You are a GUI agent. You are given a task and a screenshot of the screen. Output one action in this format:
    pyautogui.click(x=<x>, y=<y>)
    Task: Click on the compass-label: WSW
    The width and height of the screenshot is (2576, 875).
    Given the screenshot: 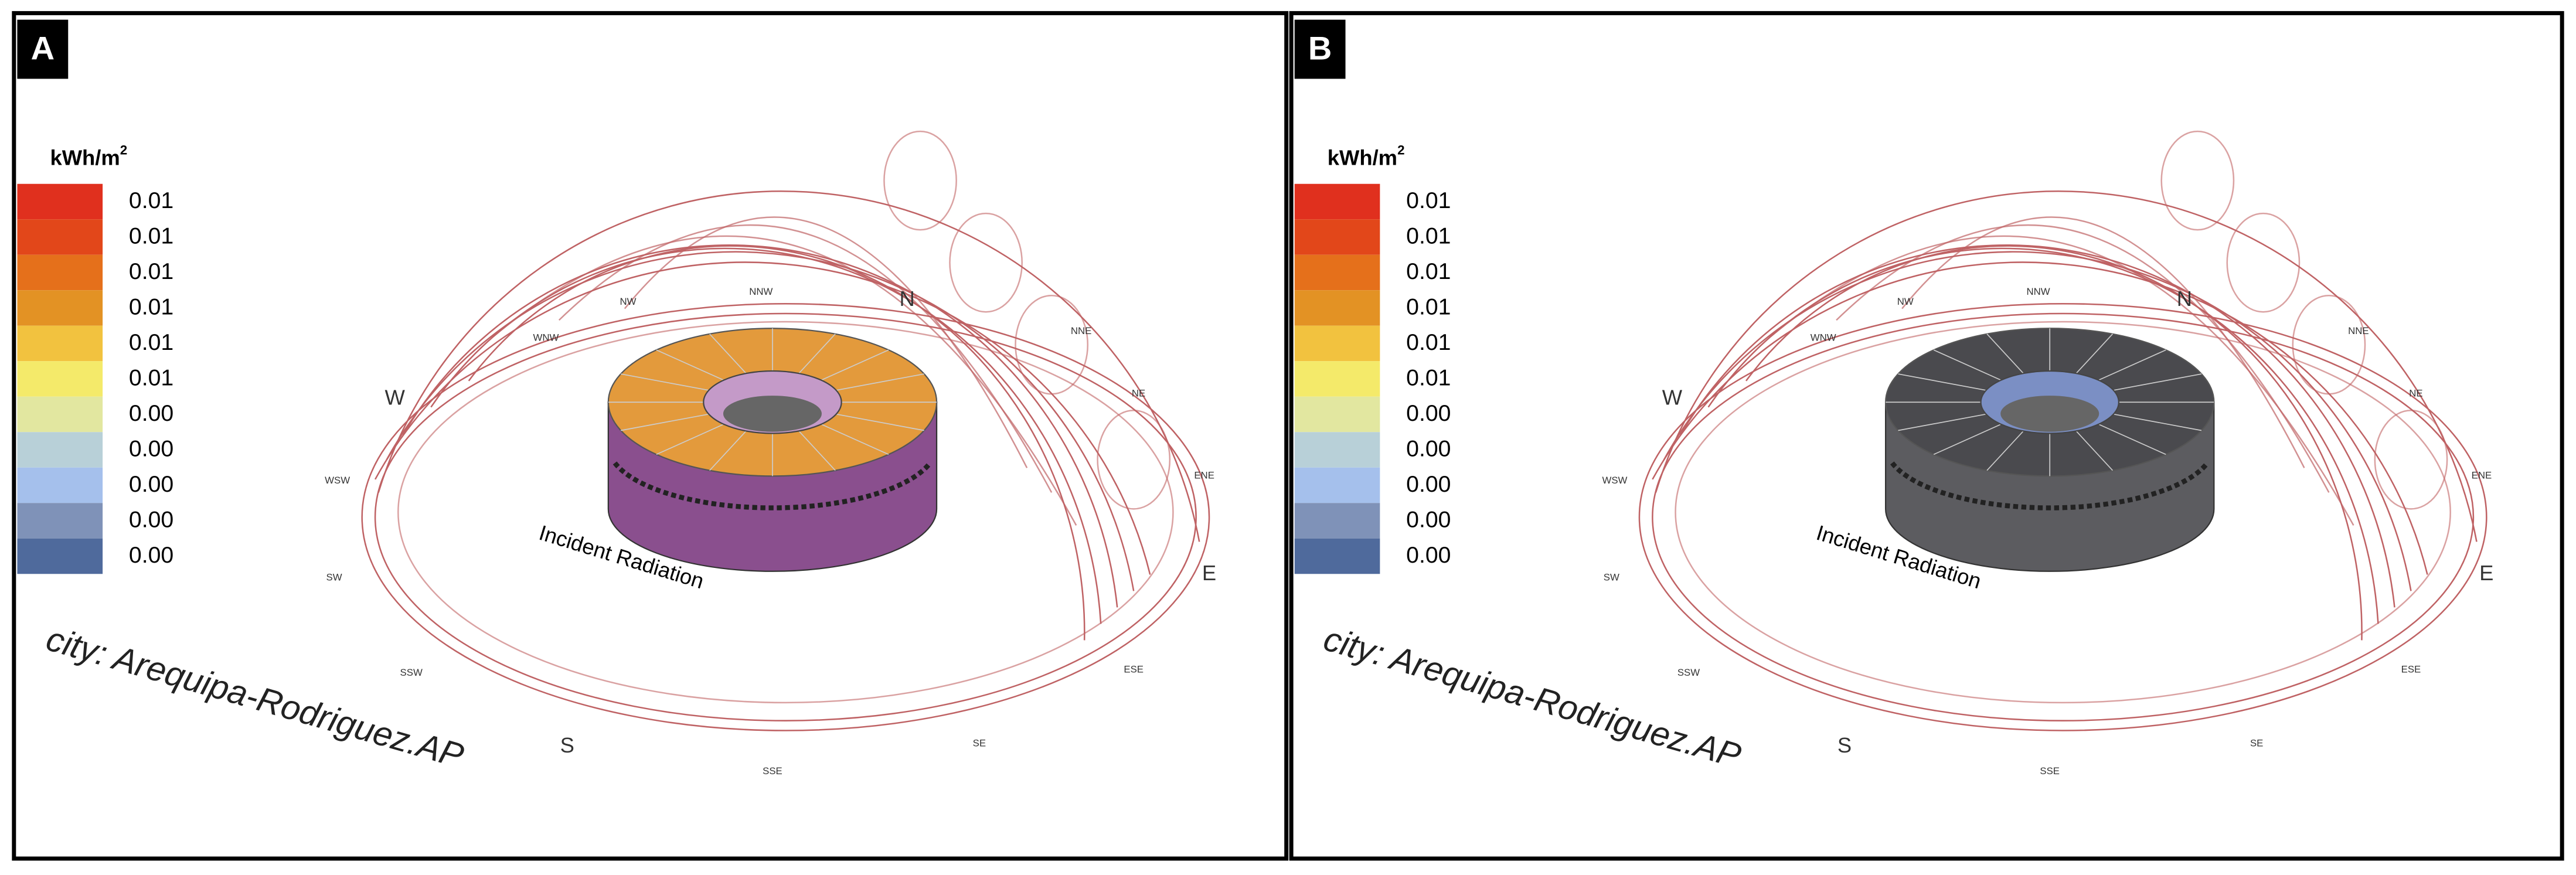 What is the action you would take?
    pyautogui.click(x=1614, y=480)
    